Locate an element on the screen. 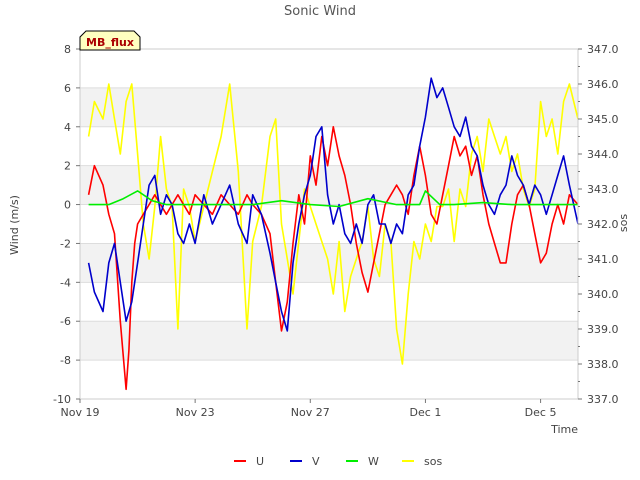 This screenshot has height=480, width=640. right-tick-label: 338.0 is located at coordinates (603, 364).